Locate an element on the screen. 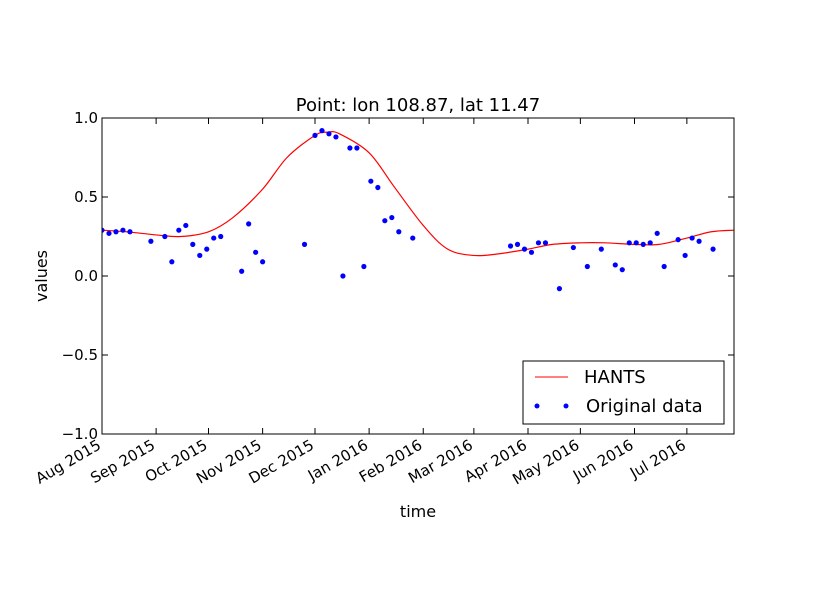  y-tick-label: 1.0 is located at coordinates (86, 118).